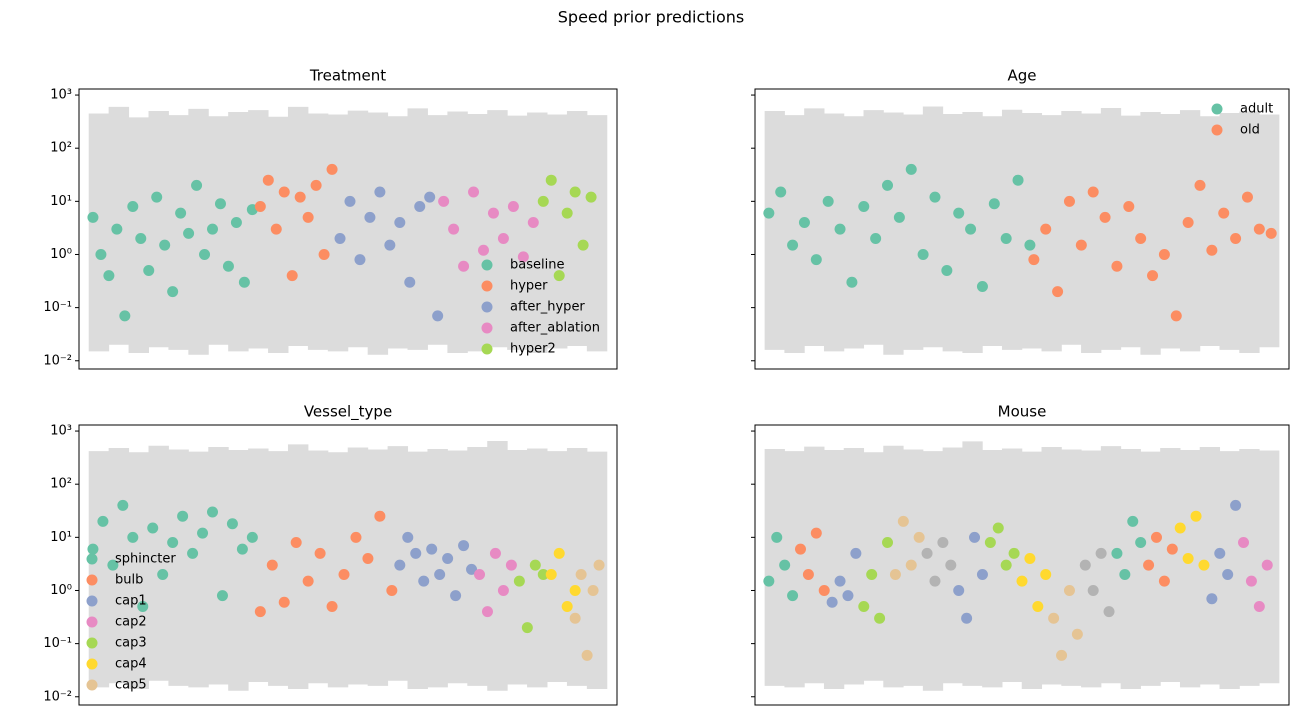 The width and height of the screenshot is (1302, 720). Describe the element at coordinates (61, 590) in the screenshot. I see `y-tick-label: 10⁰` at that location.